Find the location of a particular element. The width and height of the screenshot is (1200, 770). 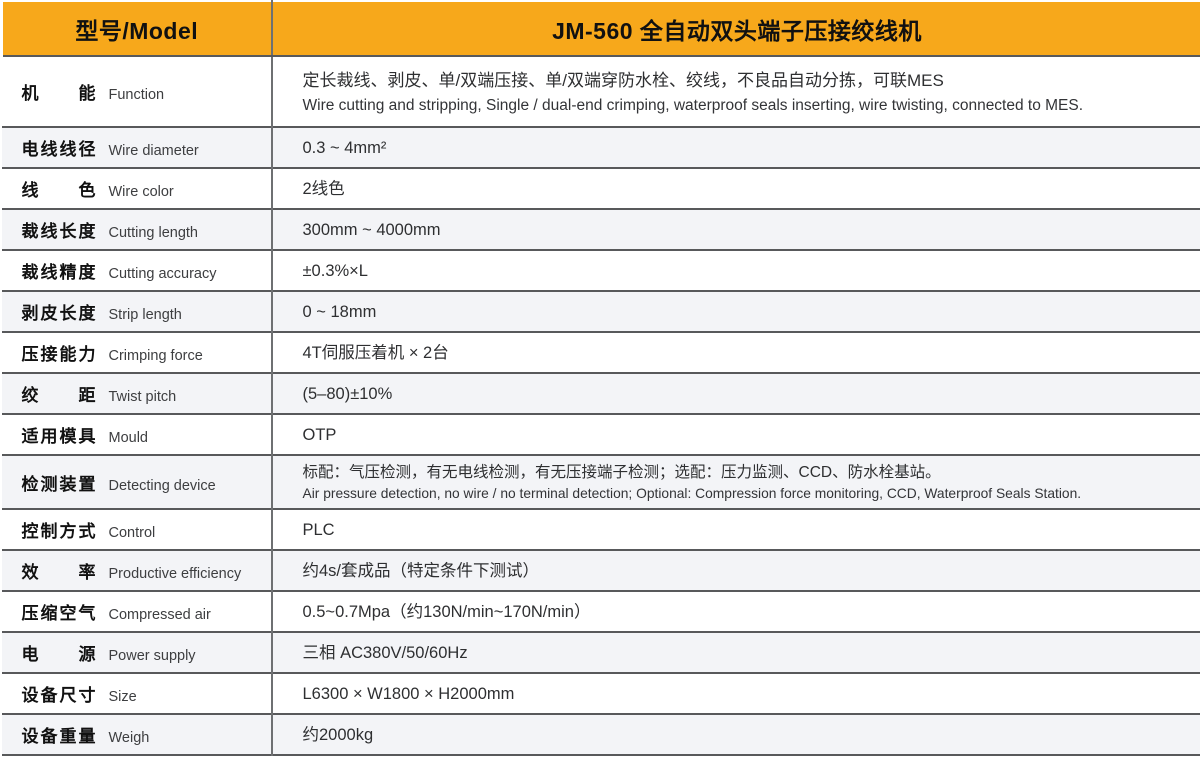

row-label-zh: 控制方式 is located at coordinates (58, 531).